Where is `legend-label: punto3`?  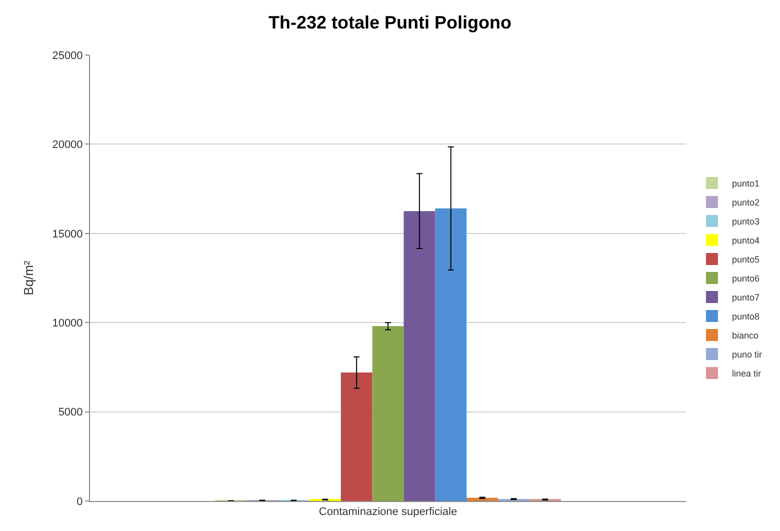
legend-label: punto3 is located at coordinates (746, 221).